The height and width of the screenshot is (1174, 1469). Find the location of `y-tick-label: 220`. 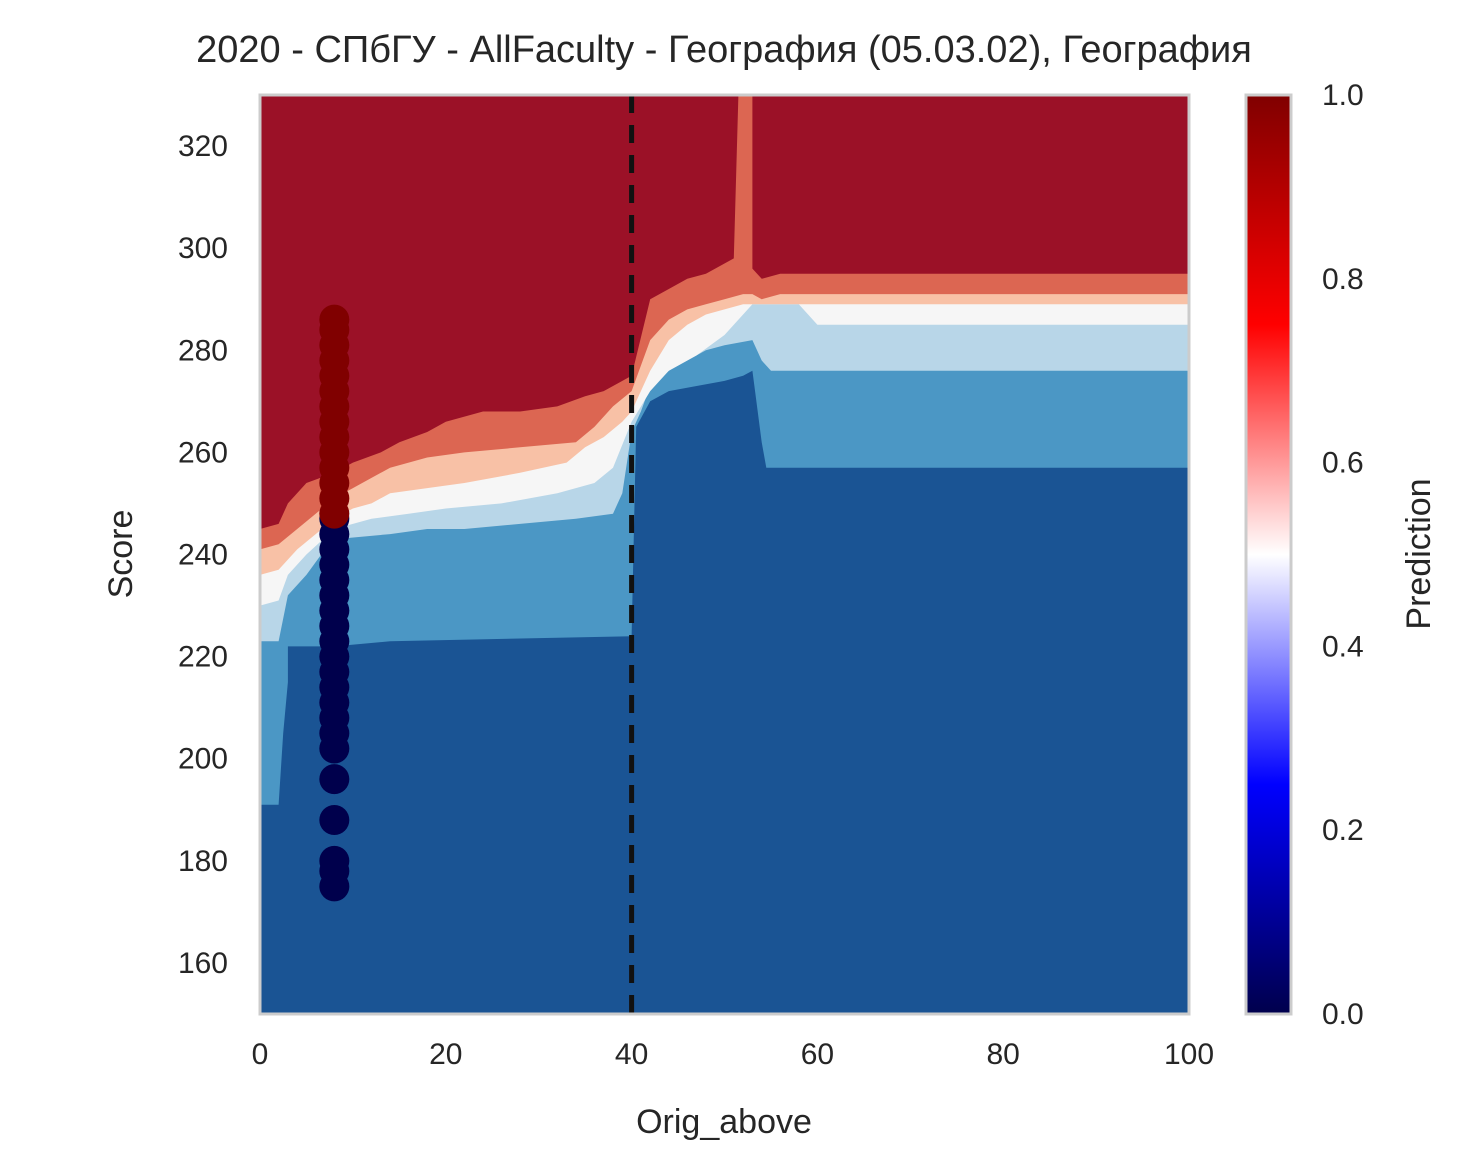

y-tick-label: 220 is located at coordinates (203, 657).